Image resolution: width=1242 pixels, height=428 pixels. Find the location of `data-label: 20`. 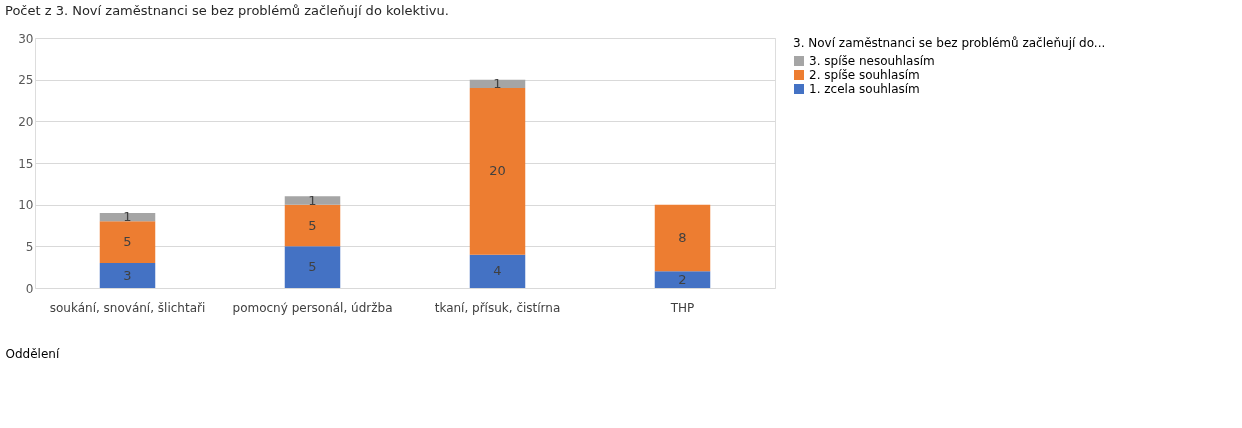

data-label: 20 is located at coordinates (497, 171).